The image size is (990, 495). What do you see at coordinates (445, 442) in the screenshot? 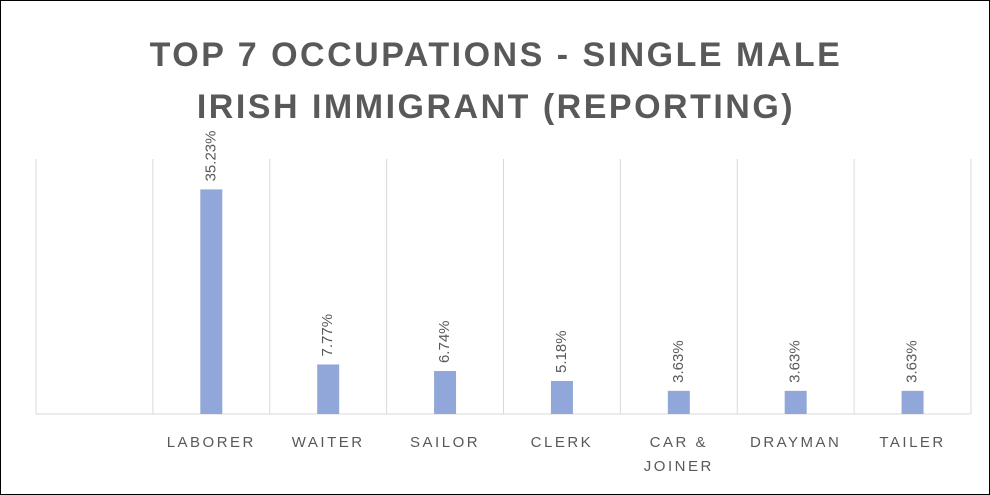
I see `x-tick-label: SAILOR` at bounding box center [445, 442].